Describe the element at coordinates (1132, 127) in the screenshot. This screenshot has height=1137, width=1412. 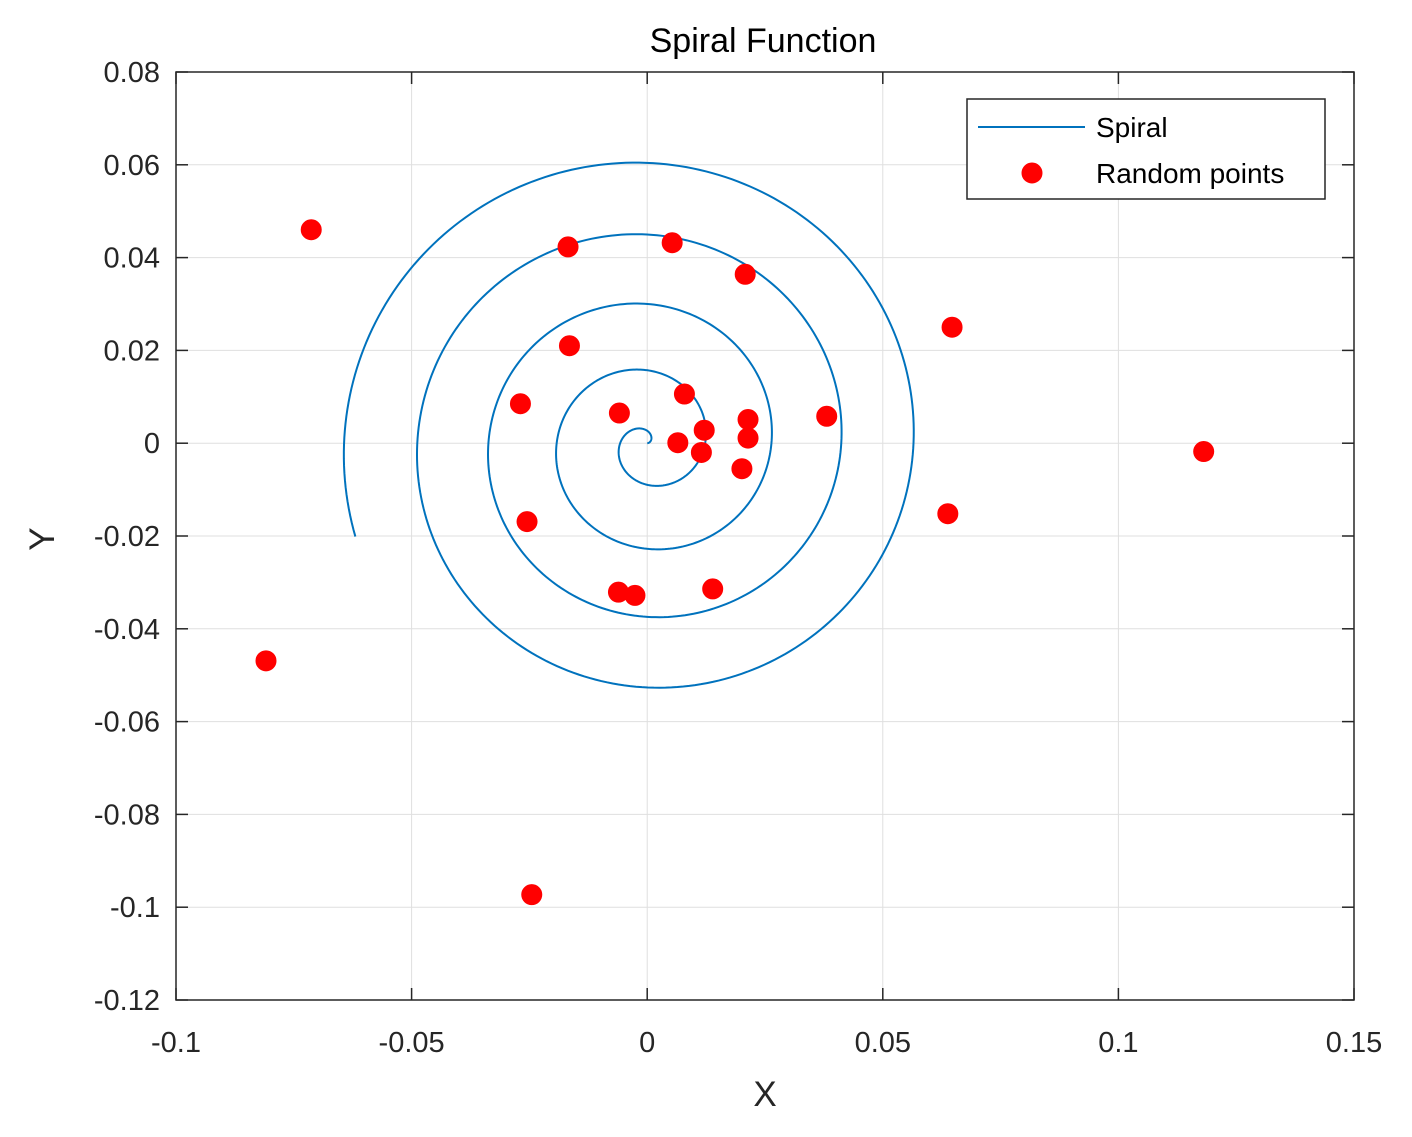
I see `legend-spiral-label: Spiral` at that location.